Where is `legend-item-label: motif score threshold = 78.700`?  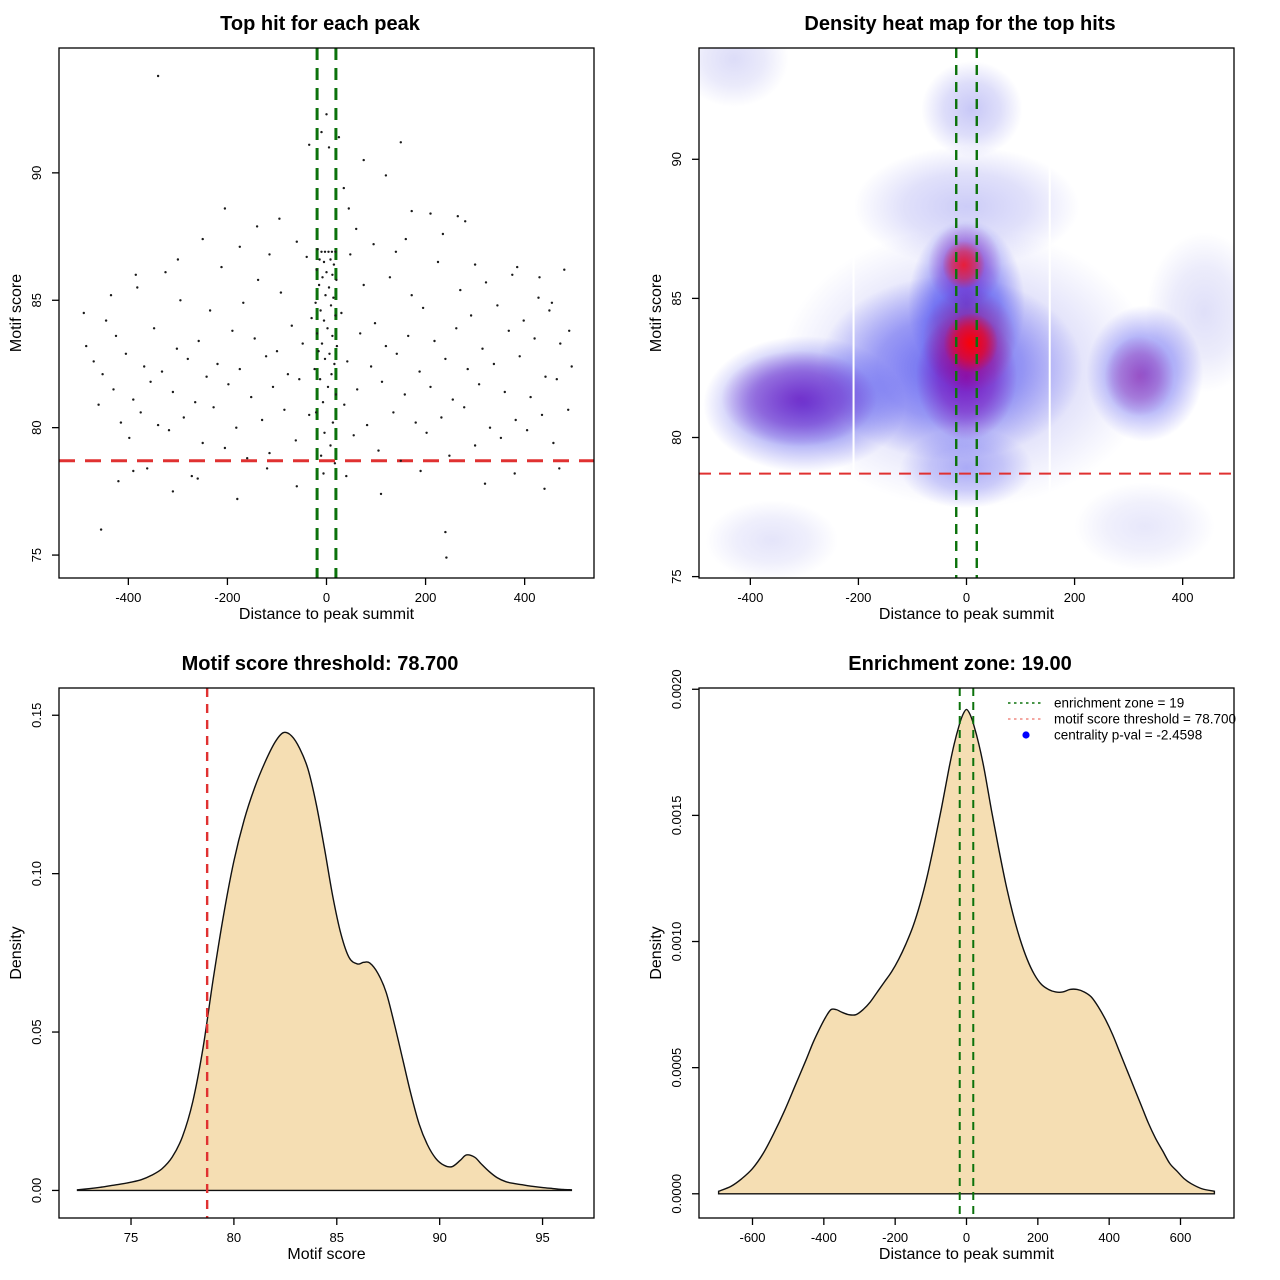 legend-item-label: motif score threshold = 78.700 is located at coordinates (1145, 719).